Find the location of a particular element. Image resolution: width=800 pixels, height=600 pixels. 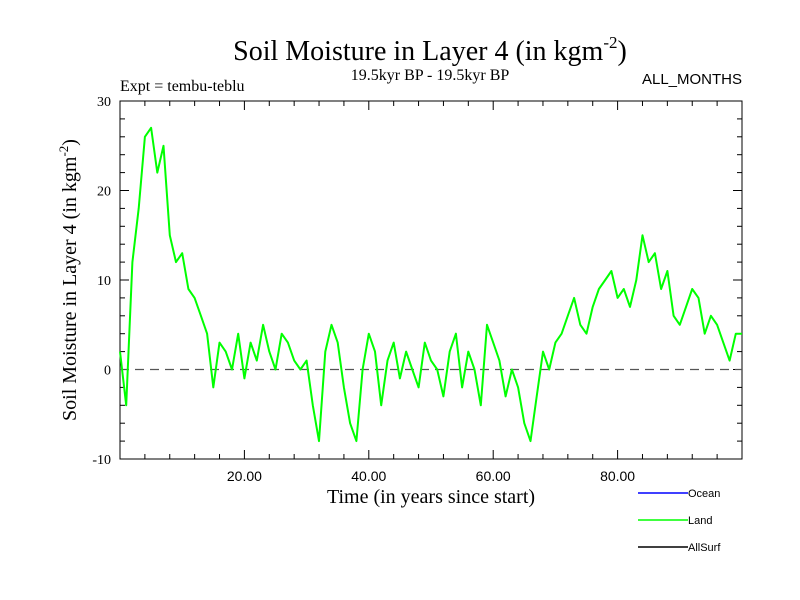

chart-title-close: ) is located at coordinates (622, 51).